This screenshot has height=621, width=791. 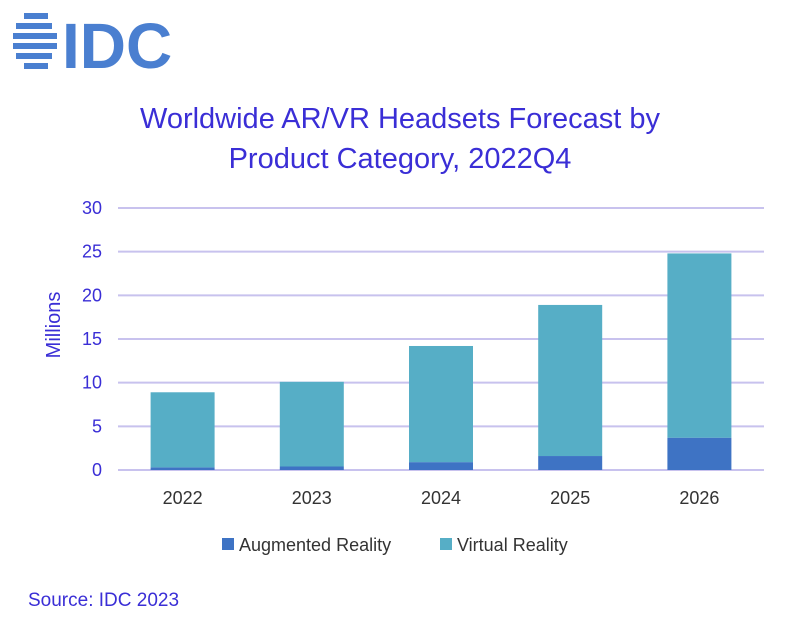 What do you see at coordinates (512, 545) in the screenshot?
I see `legend-label: Virtual Reality` at bounding box center [512, 545].